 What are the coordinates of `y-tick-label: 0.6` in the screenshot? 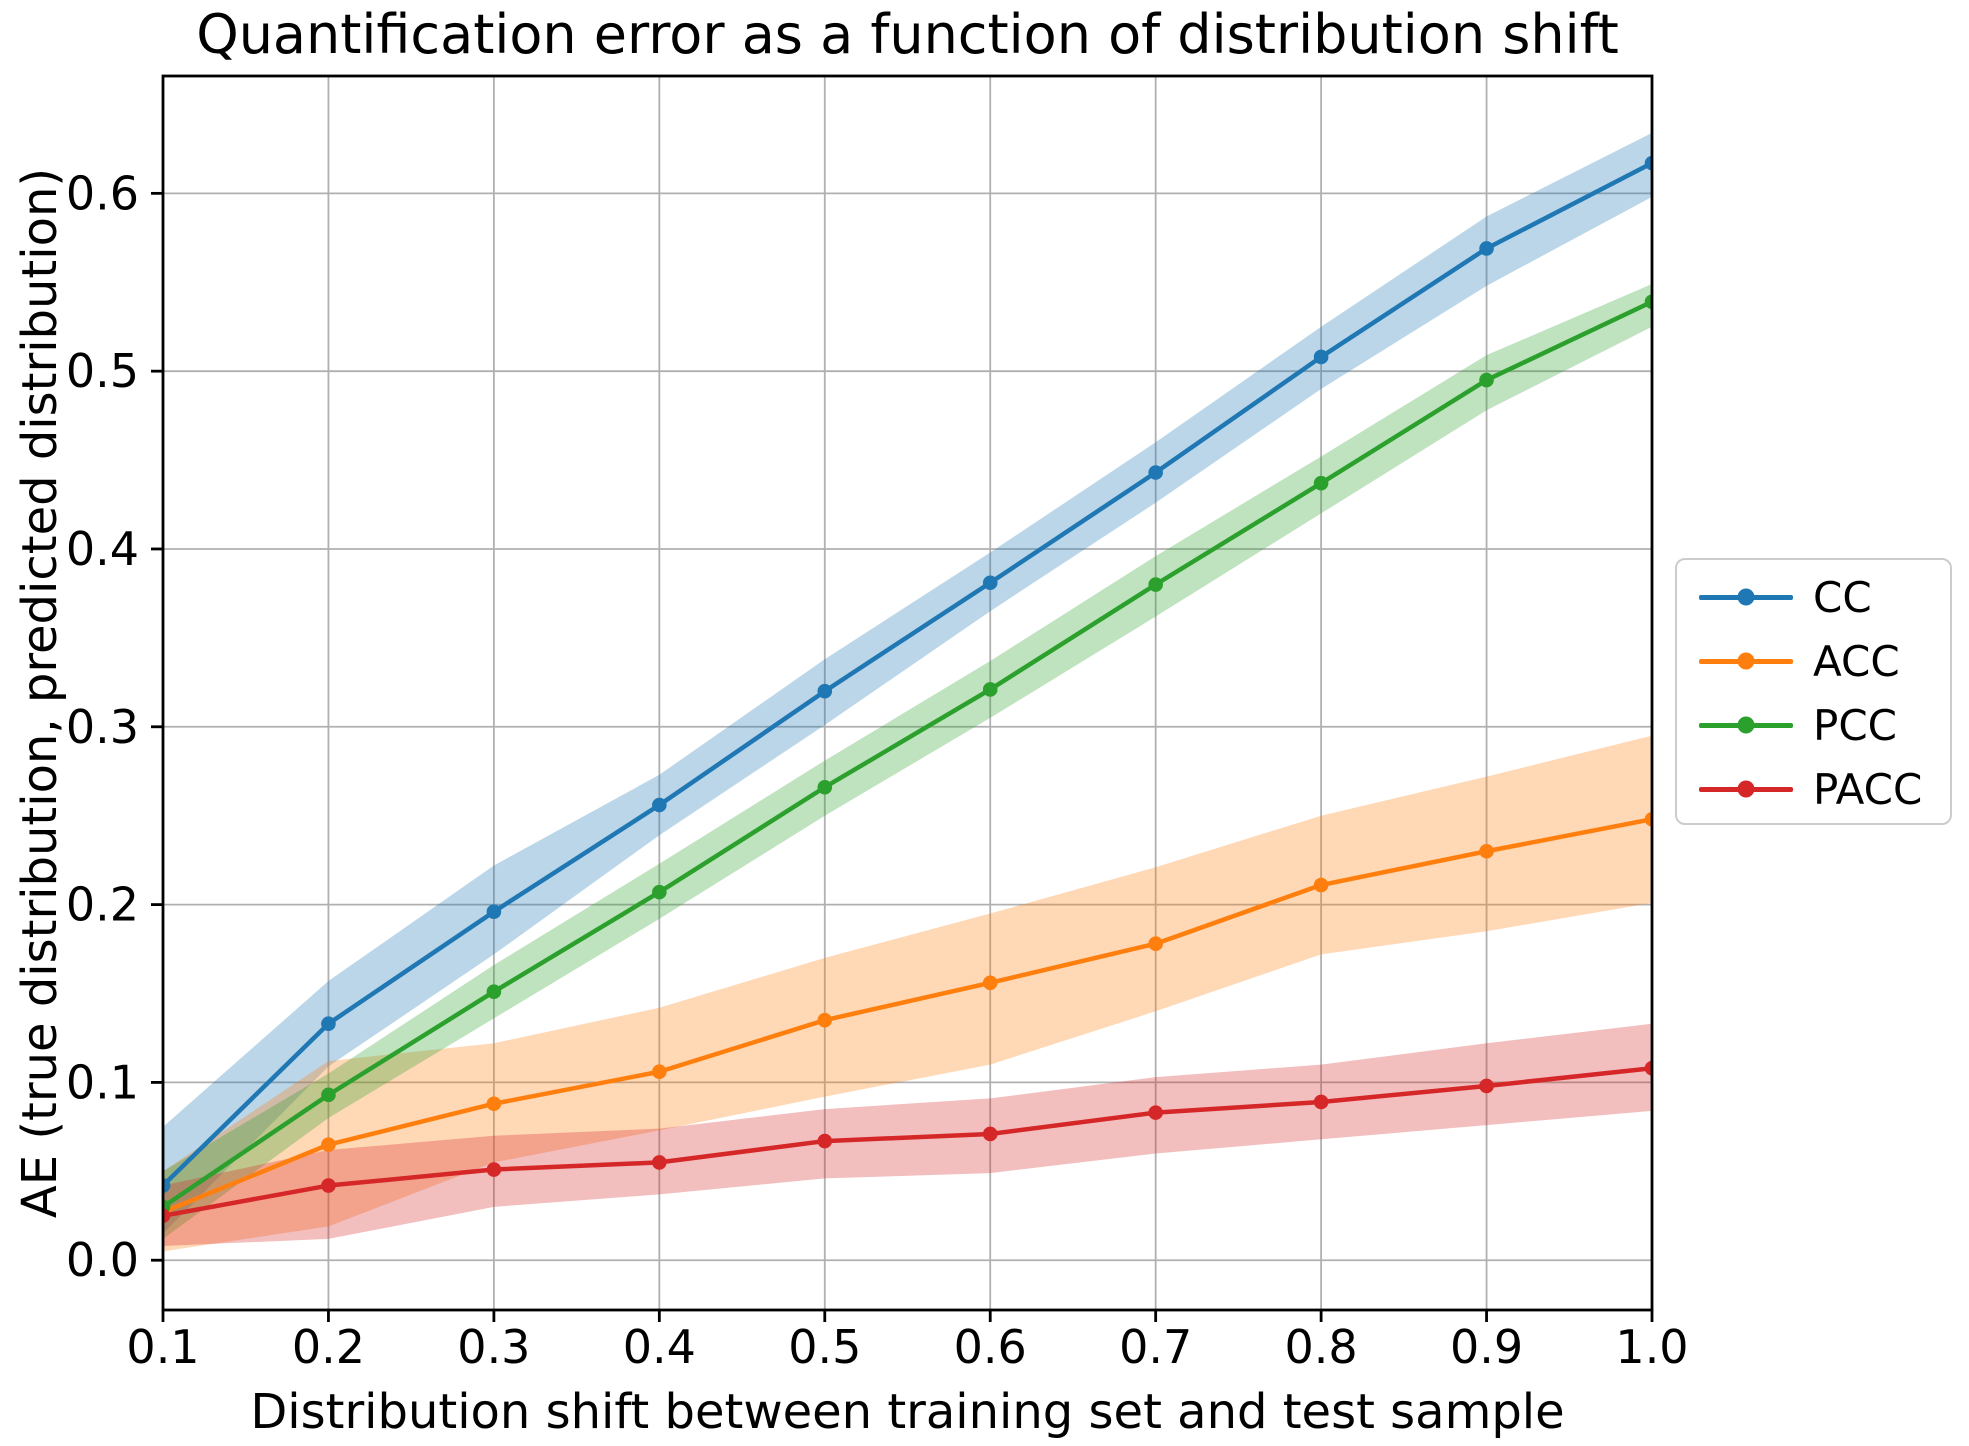 It's located at (102, 193).